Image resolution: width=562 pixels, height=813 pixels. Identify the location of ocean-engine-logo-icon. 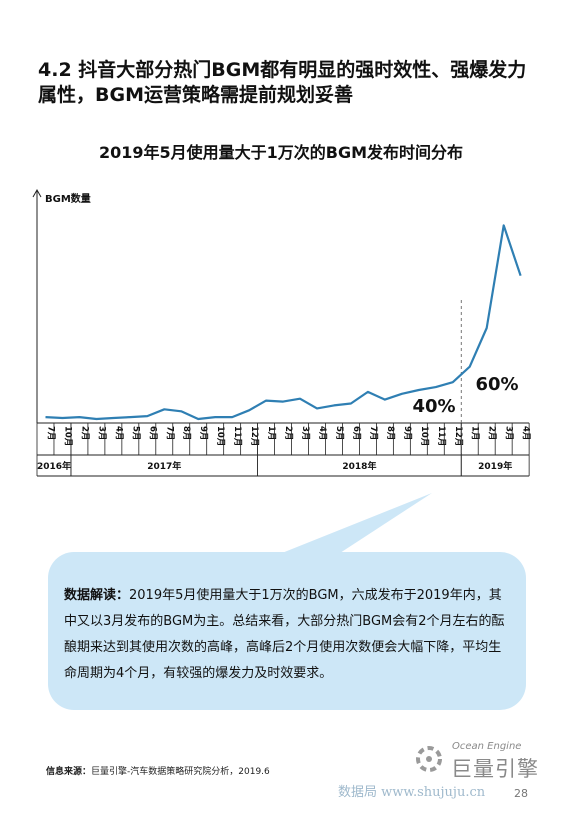
(429, 759).